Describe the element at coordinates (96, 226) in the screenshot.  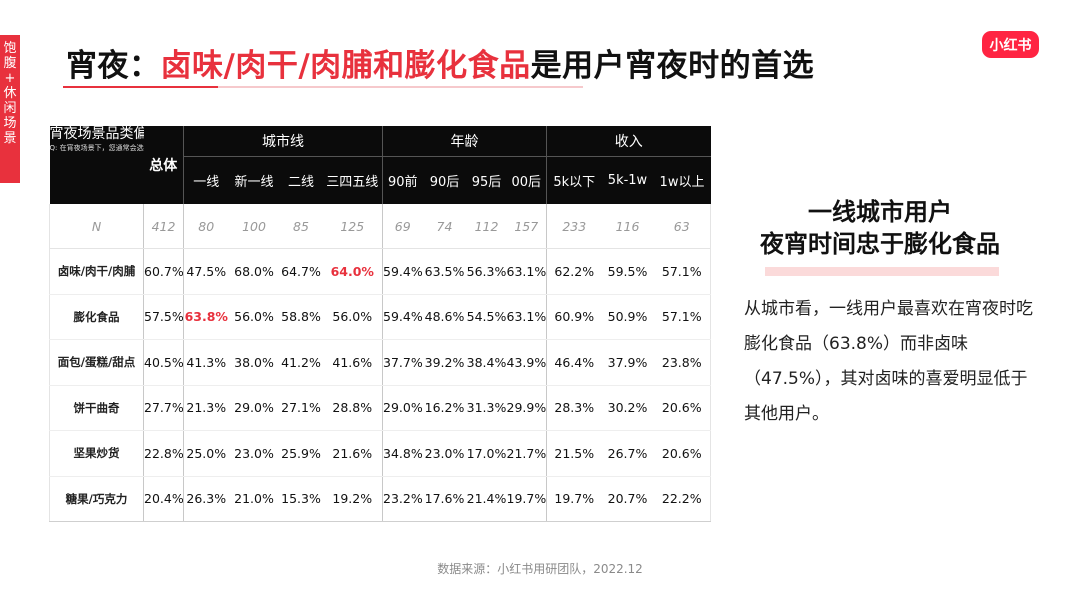
I see `sample-size-label: N` at that location.